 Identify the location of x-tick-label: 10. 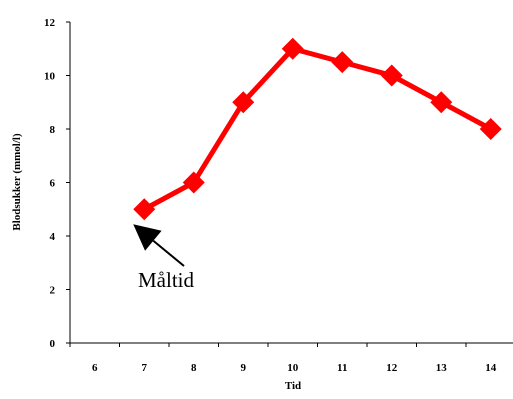
(293, 368).